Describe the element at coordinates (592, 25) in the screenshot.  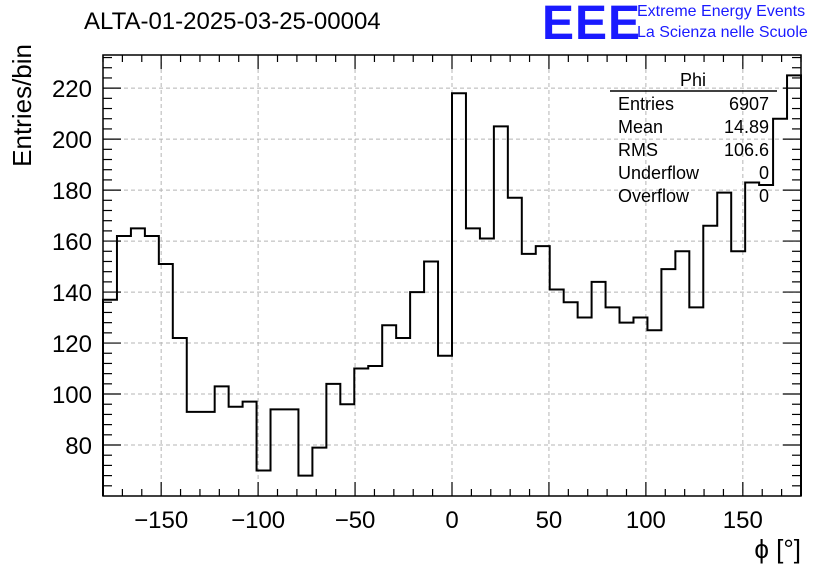
I see `eee-logo-mark: EEE` at that location.